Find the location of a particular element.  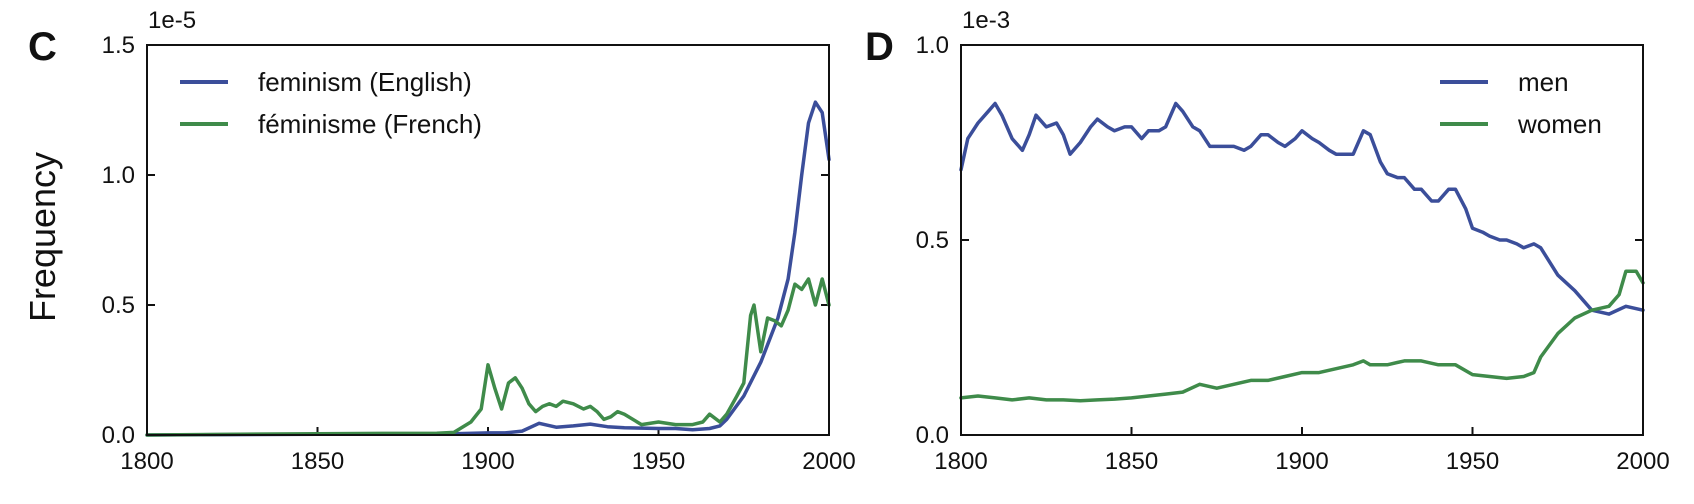

panel-c-xtick-label: 1850 is located at coordinates (317, 461).